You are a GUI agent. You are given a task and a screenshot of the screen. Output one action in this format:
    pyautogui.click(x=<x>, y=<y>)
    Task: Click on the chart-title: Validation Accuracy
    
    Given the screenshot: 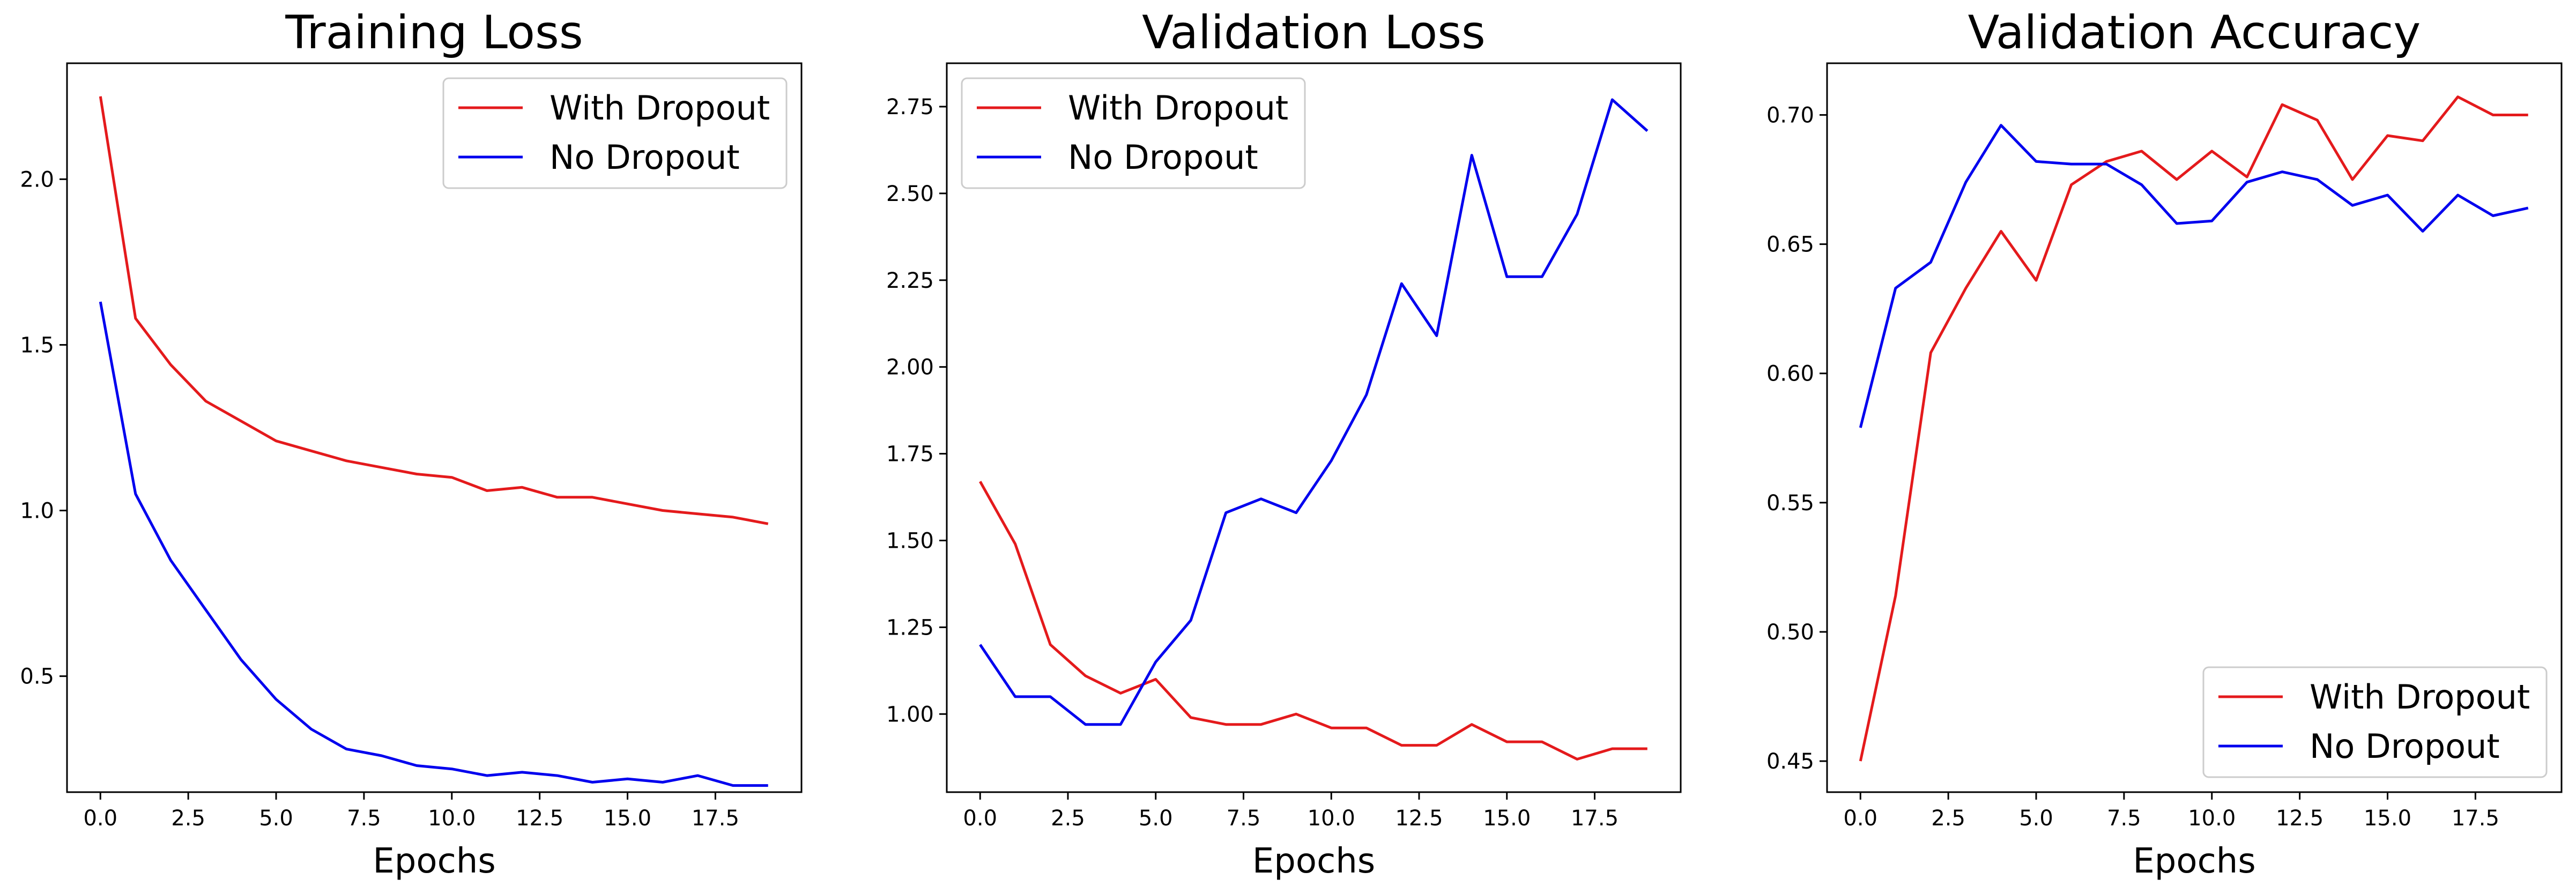 What is the action you would take?
    pyautogui.click(x=2194, y=32)
    